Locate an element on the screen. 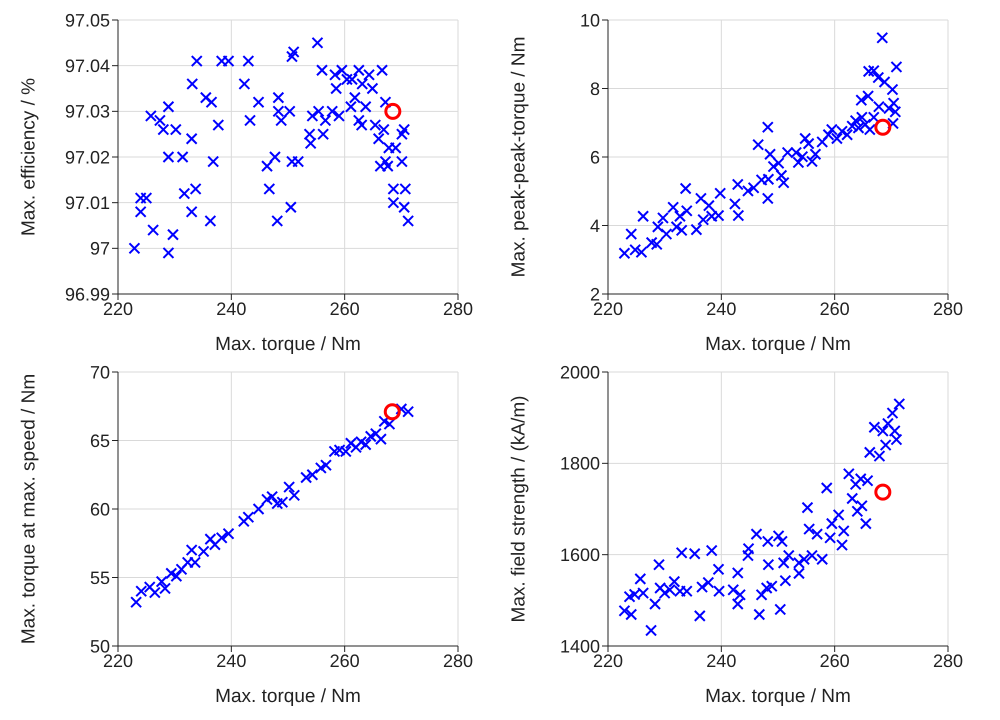 This screenshot has width=1000, height=720. y-tick-label: 97.04 is located at coordinates (87, 66).